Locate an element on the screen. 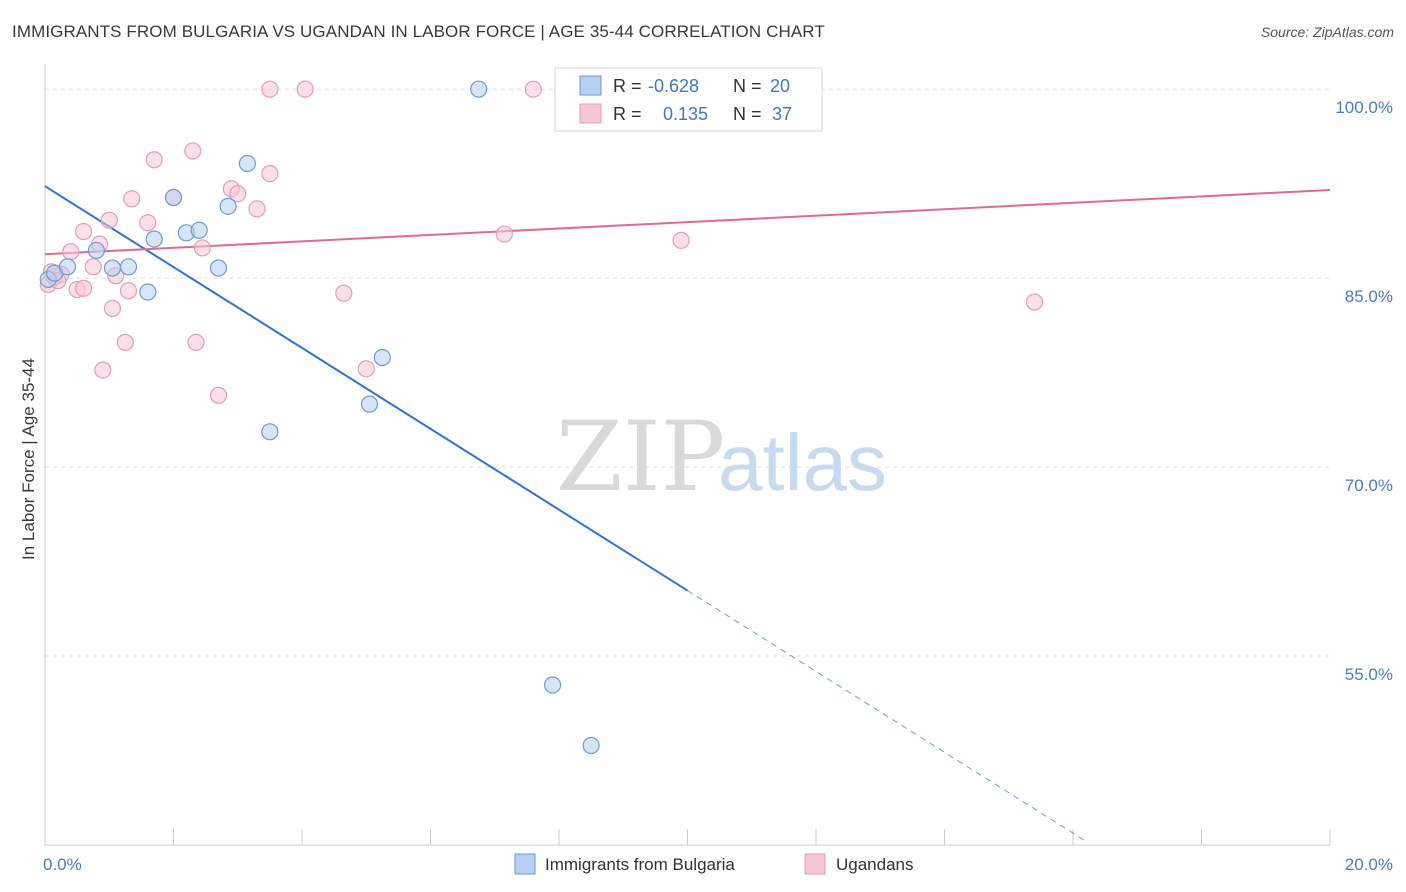  watermark-zip: ZIP is located at coordinates (640, 457).